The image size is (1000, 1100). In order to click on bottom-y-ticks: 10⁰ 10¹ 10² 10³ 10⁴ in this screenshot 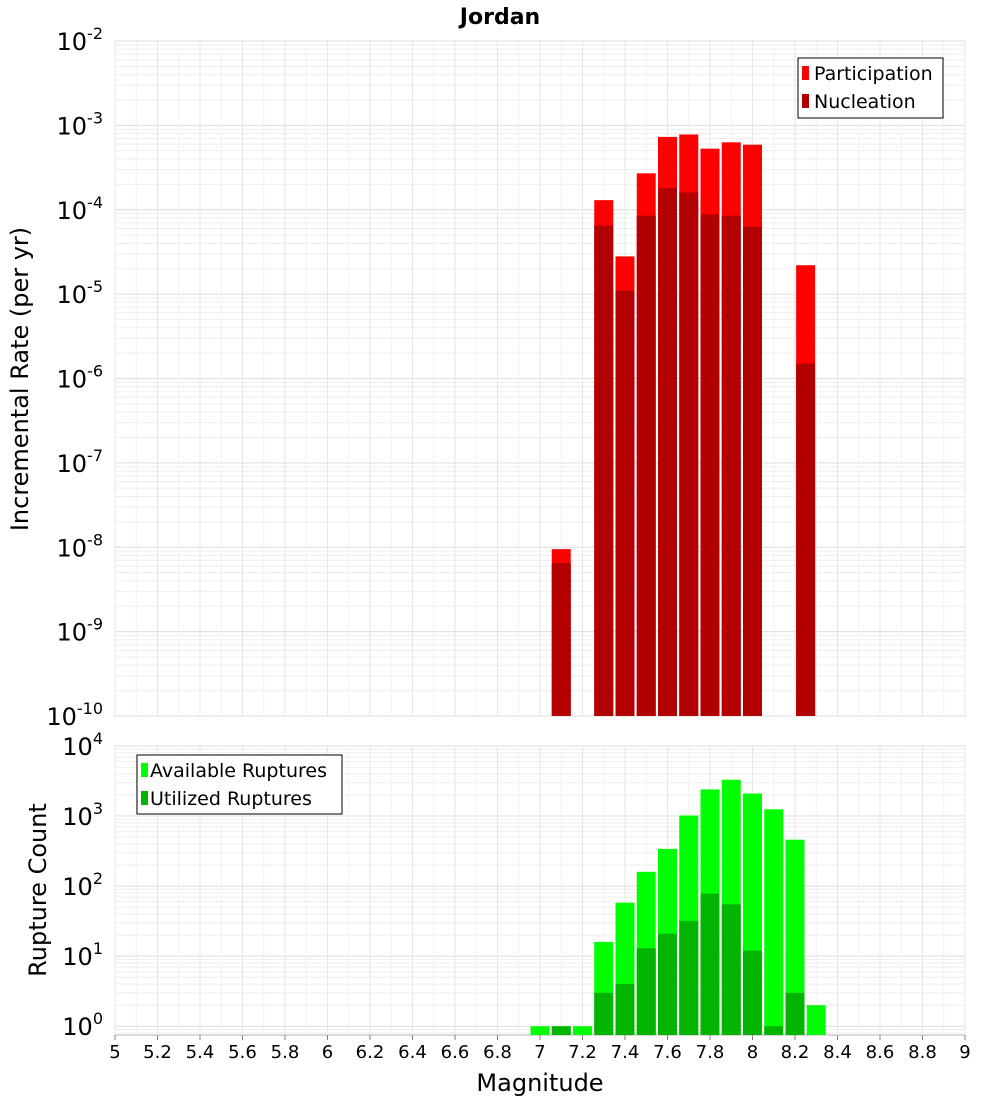, I will do `click(82, 885)`.